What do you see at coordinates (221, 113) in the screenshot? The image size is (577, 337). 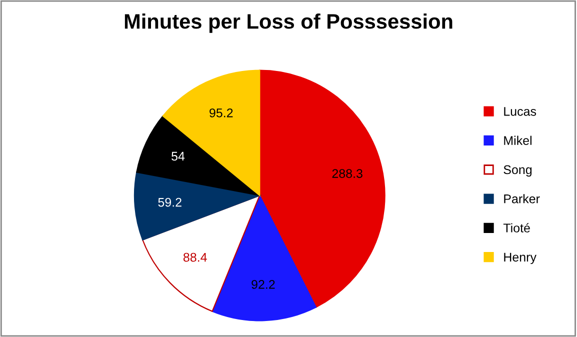 I see `data-label: 95.2` at bounding box center [221, 113].